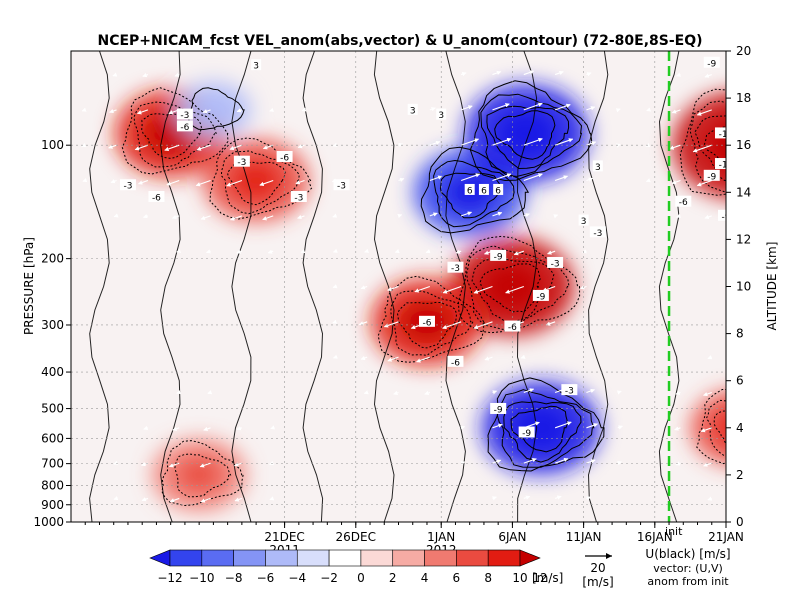 This screenshot has width=800, height=600. What do you see at coordinates (609, 556) in the screenshot?
I see `vector-reference-arrowhead` at bounding box center [609, 556].